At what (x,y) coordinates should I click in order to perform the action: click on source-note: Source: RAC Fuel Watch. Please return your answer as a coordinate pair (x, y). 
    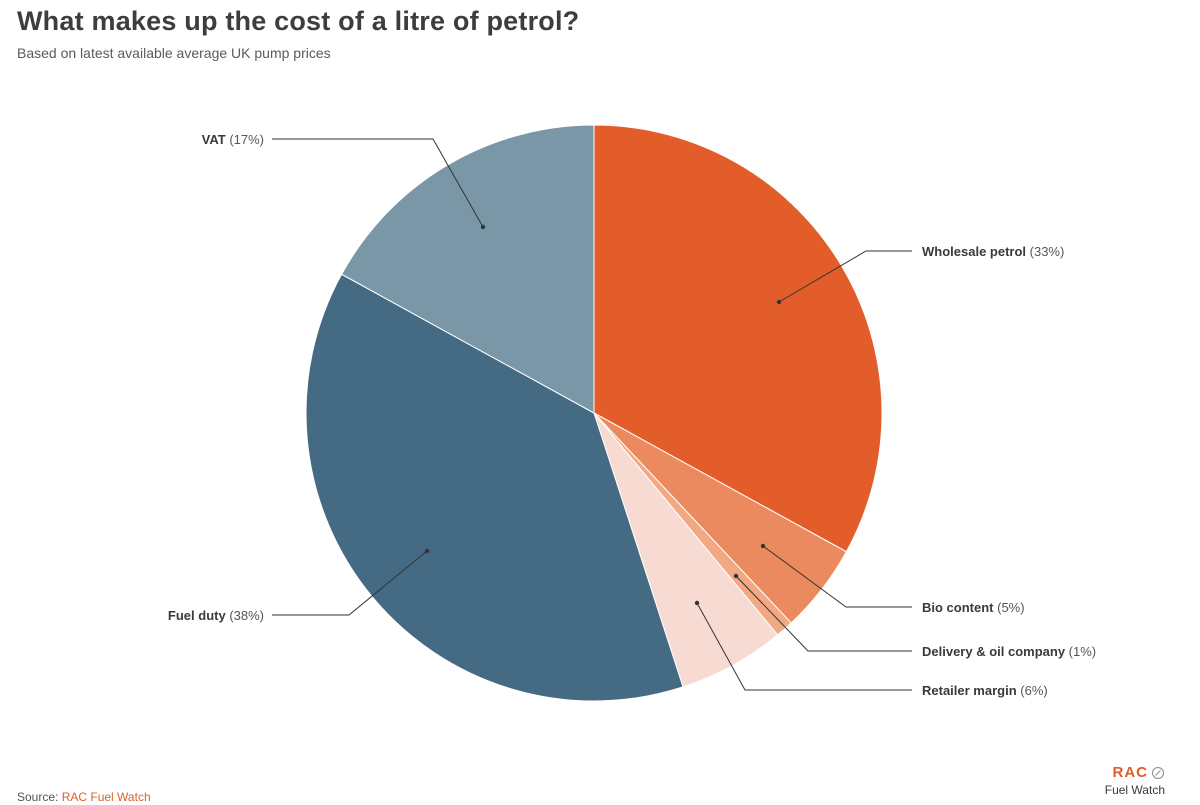
    Looking at the image, I should click on (84, 797).